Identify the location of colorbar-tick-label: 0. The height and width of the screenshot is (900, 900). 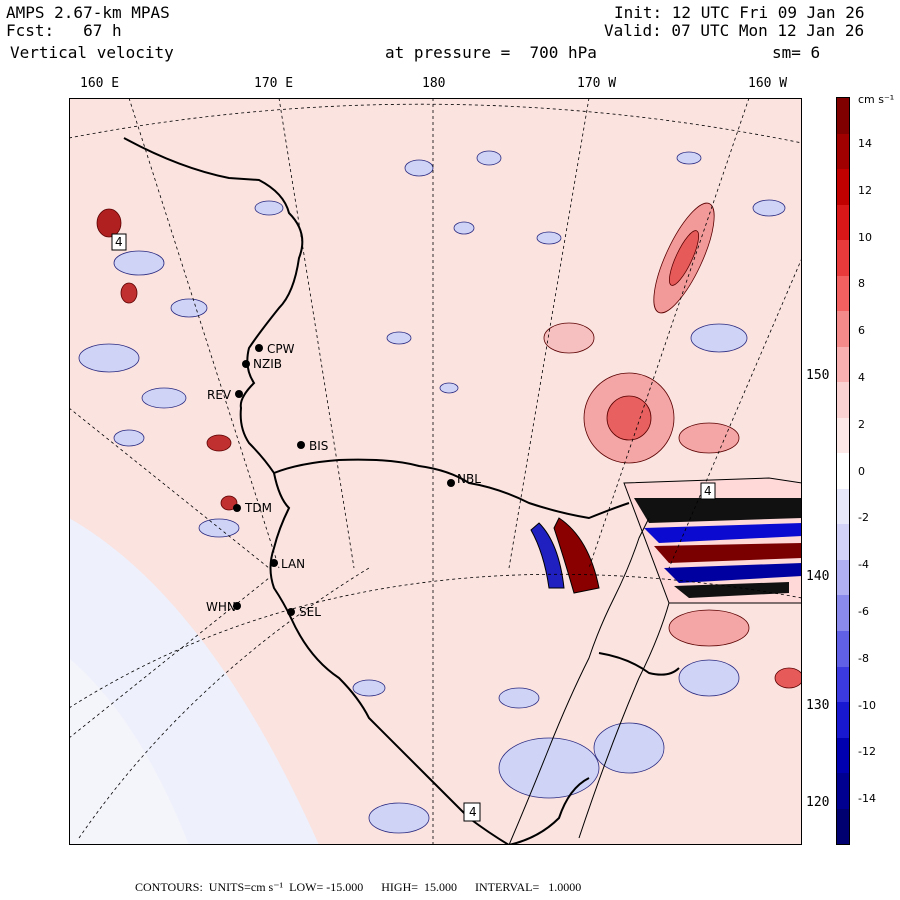
(861, 471).